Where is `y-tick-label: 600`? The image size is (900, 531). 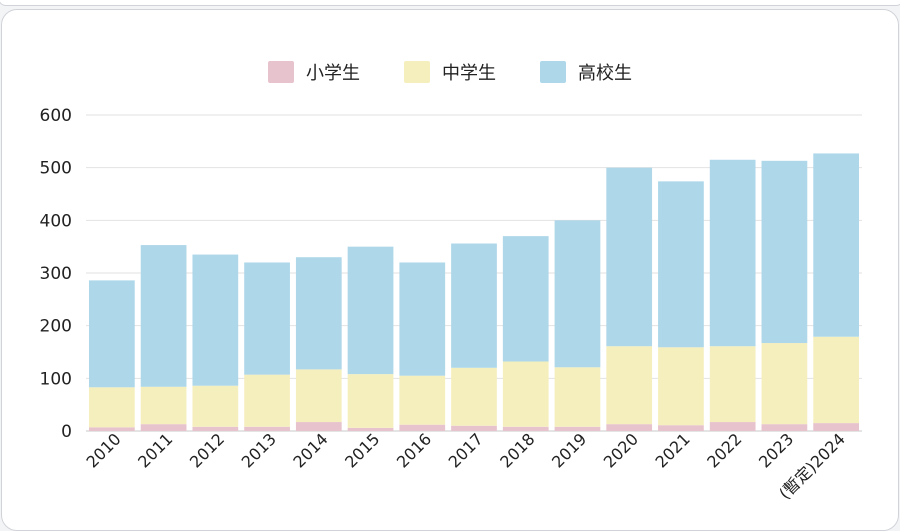
y-tick-label: 600 is located at coordinates (56, 116).